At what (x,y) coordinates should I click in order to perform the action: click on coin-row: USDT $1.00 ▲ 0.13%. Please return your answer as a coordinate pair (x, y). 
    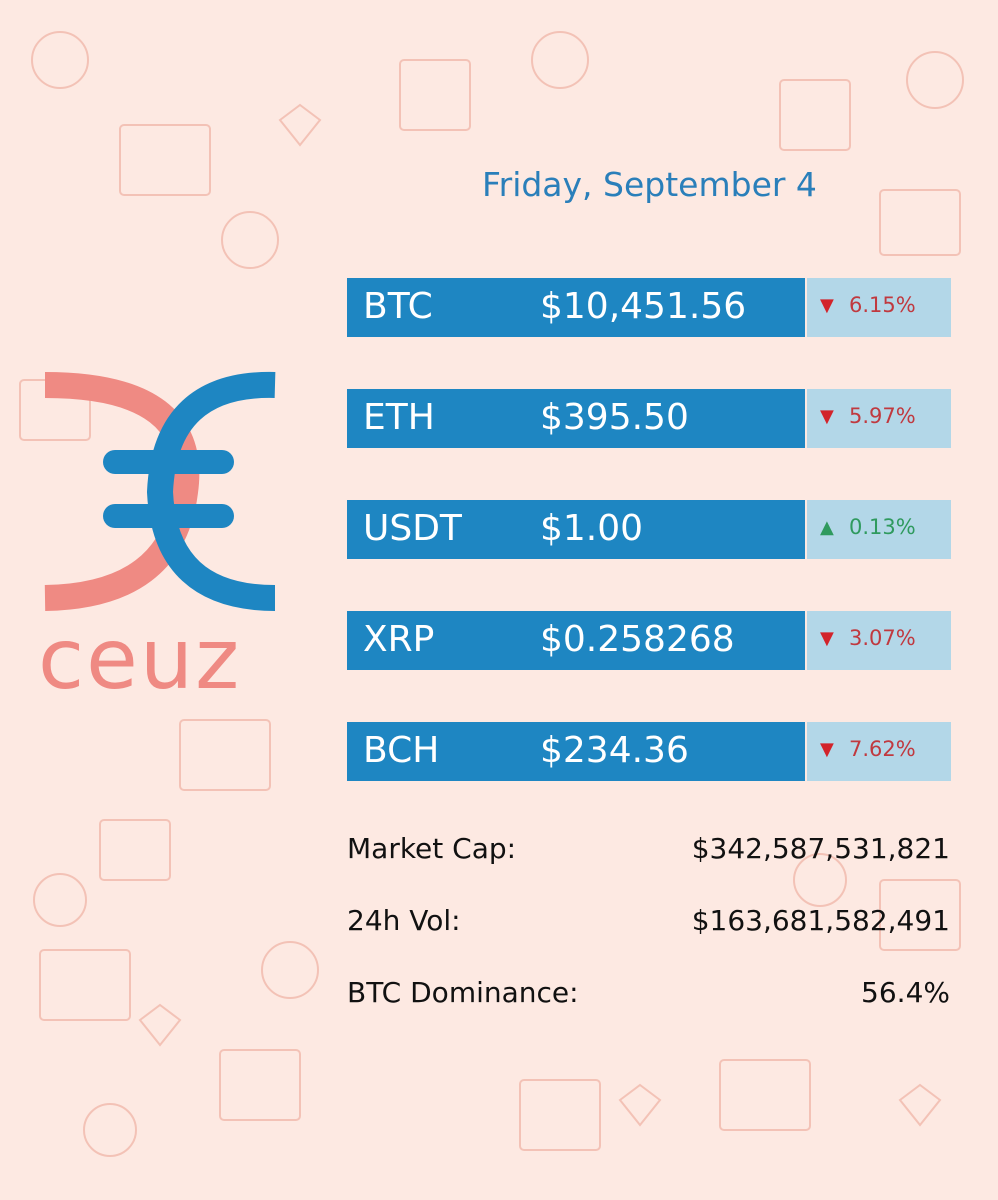
    Looking at the image, I should click on (649, 529).